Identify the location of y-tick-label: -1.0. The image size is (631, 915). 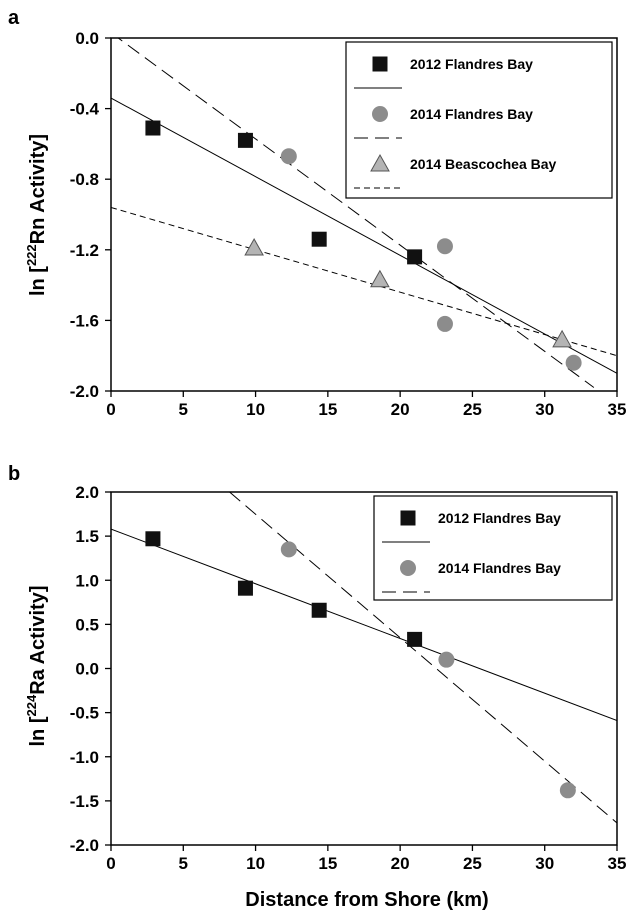
(84, 757).